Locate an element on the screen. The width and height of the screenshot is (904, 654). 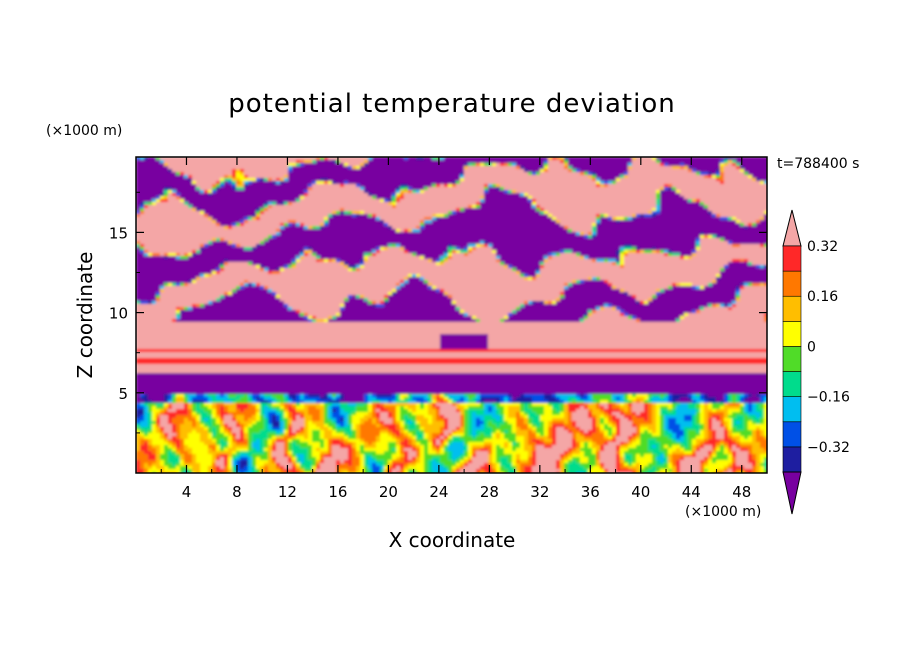
y-unit-label: (×1000 m) is located at coordinates (84, 131).